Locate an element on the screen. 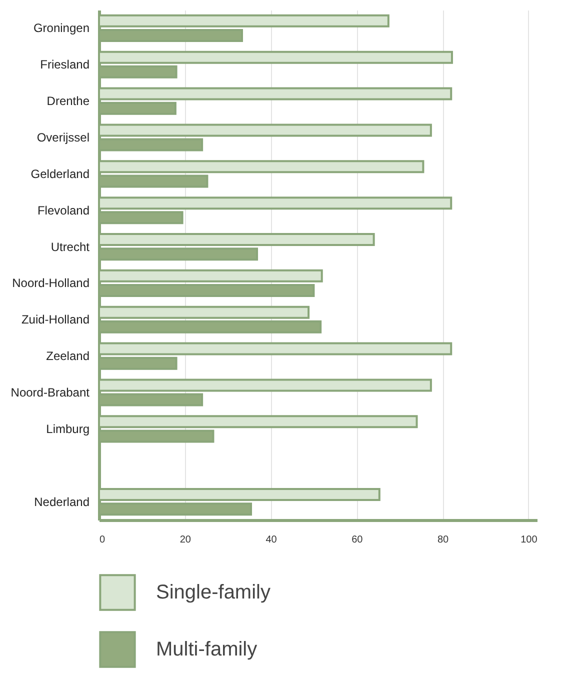 The image size is (574, 677). x-tick-label: 40 is located at coordinates (272, 540).